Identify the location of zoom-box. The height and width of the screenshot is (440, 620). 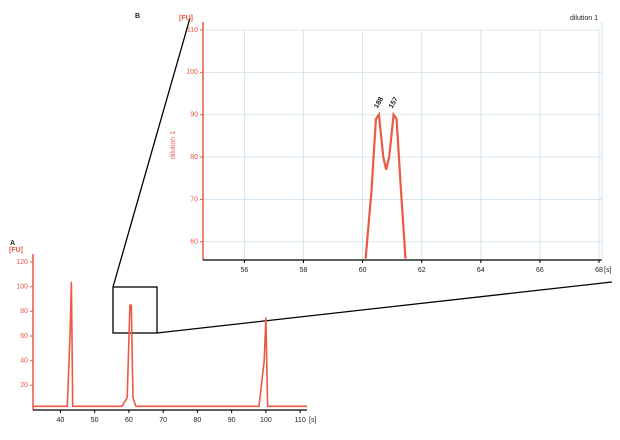
(135, 310).